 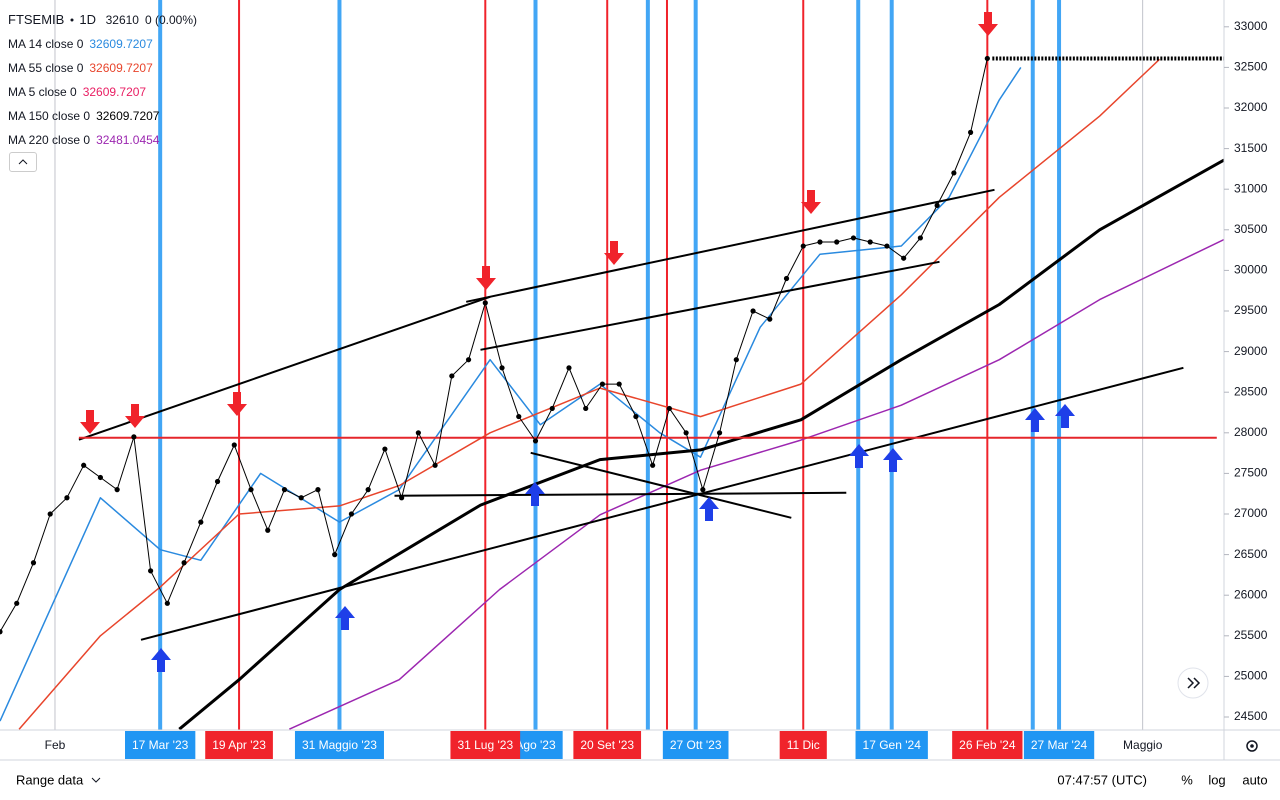 I want to click on date-marker-label: 17 Gen '24, so click(x=892, y=745).